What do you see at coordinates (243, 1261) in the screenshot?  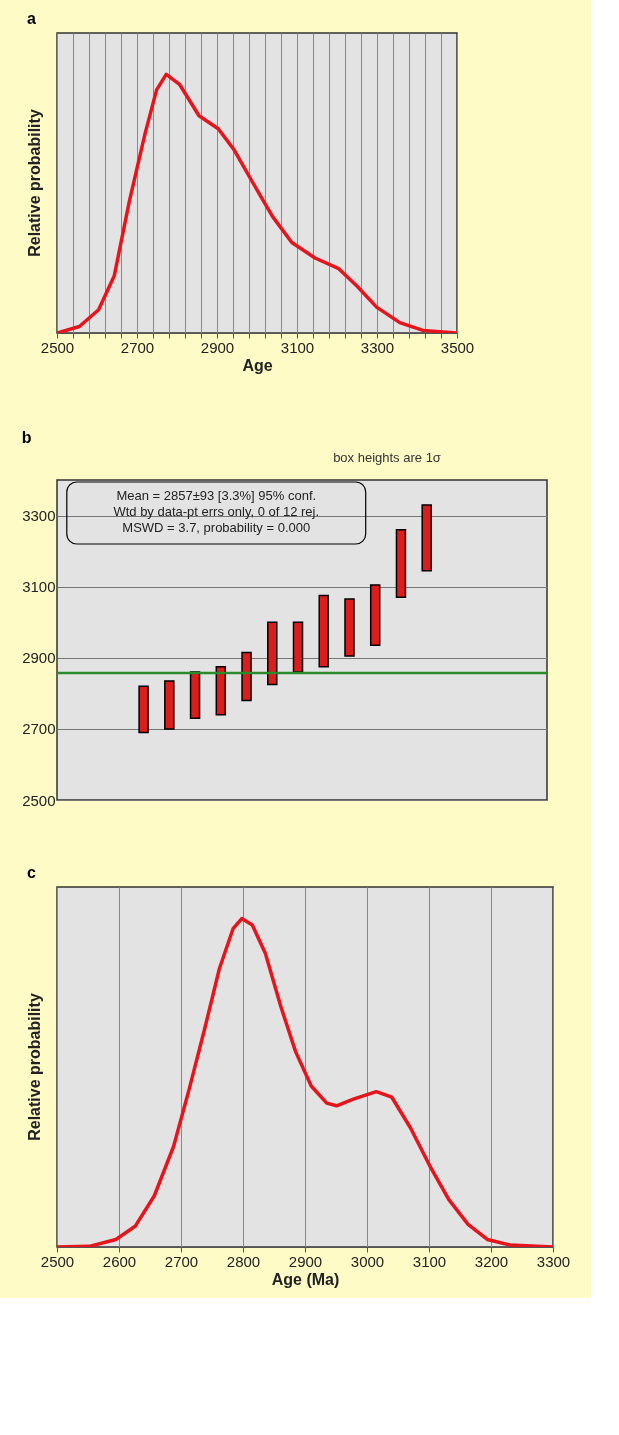 I see `x-tick-label: 2800` at bounding box center [243, 1261].